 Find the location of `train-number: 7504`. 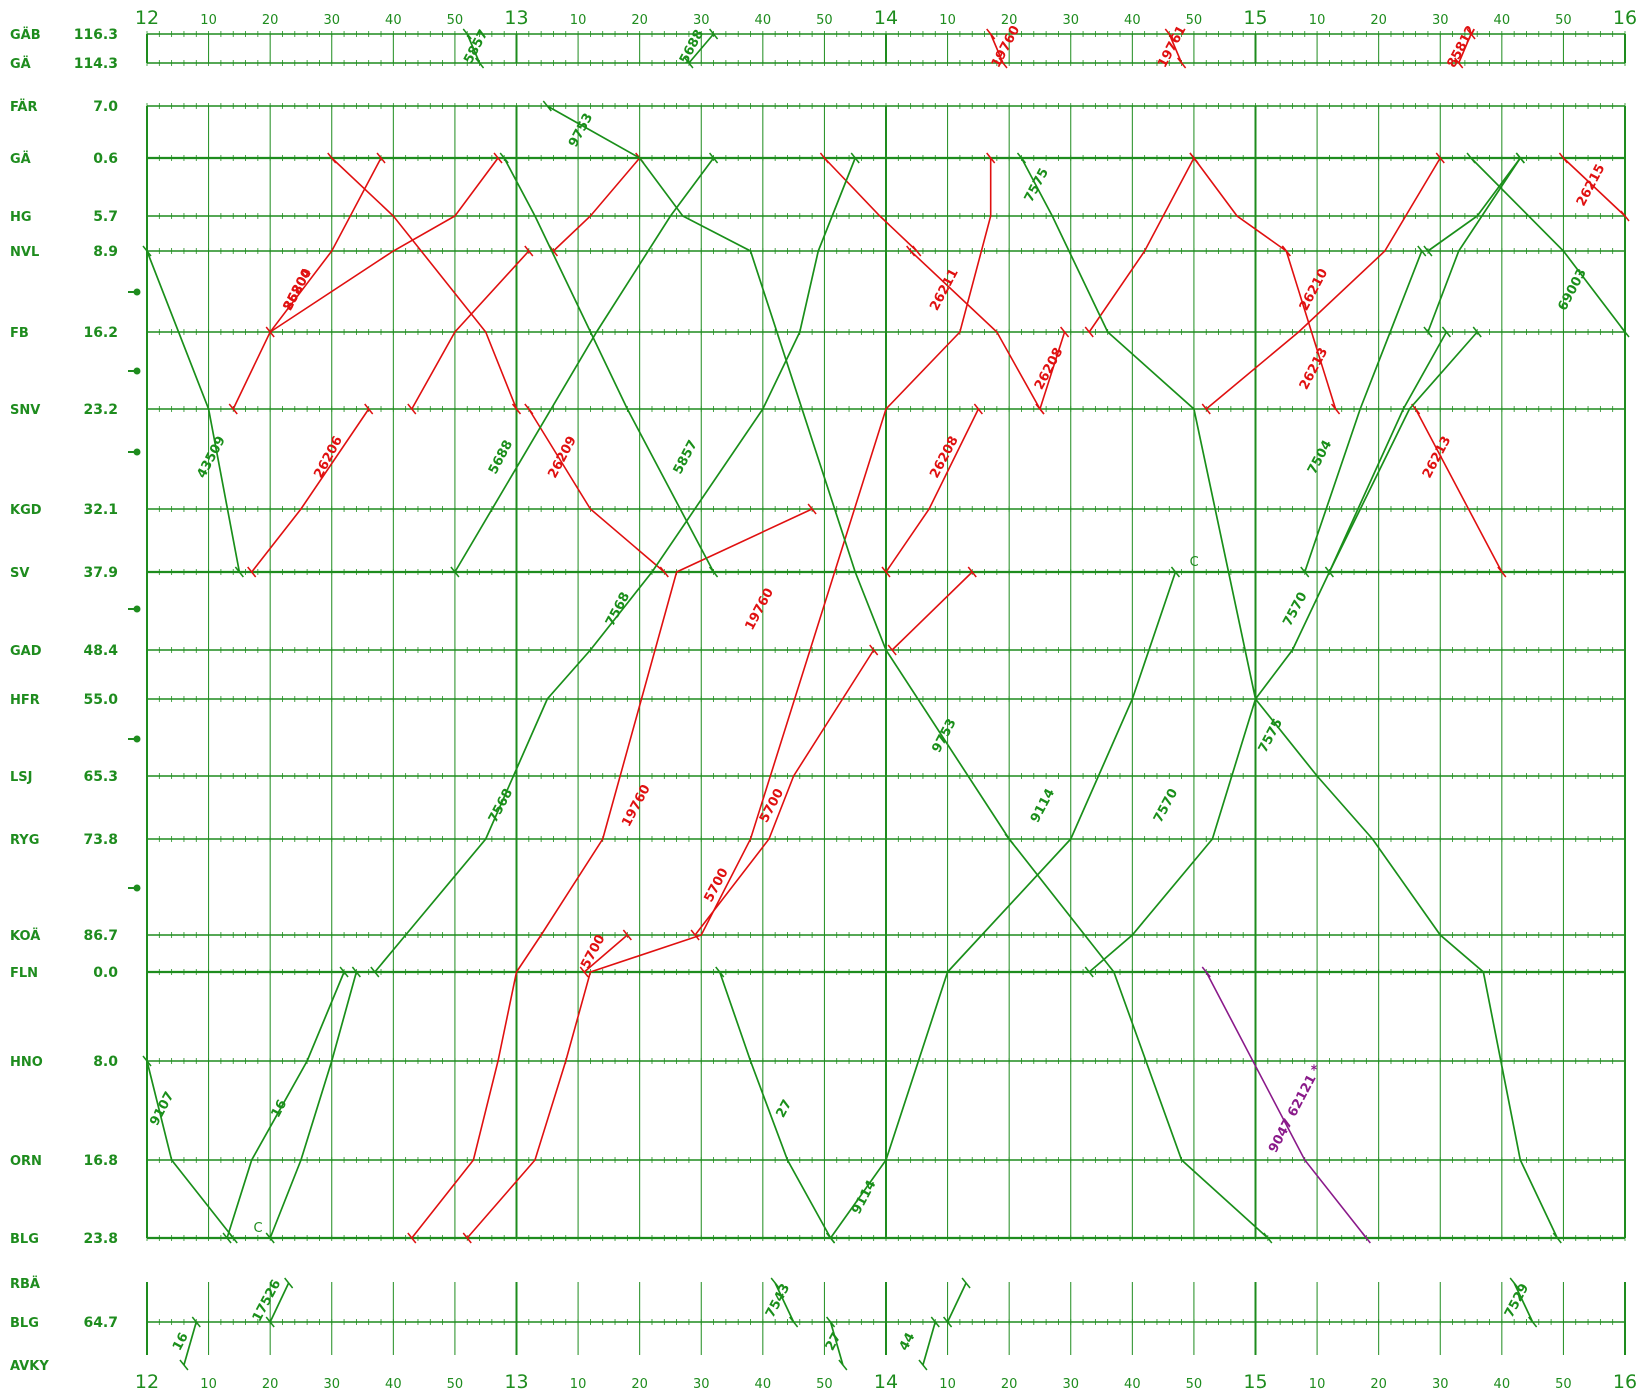

train-number: 7504 is located at coordinates (1320, 457).